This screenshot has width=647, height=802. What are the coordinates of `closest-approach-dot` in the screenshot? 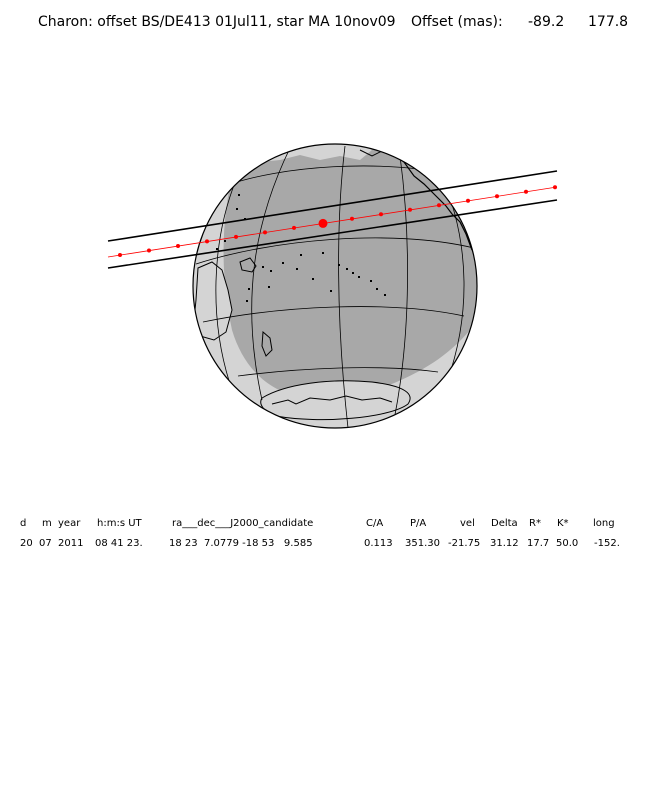 It's located at (323, 223).